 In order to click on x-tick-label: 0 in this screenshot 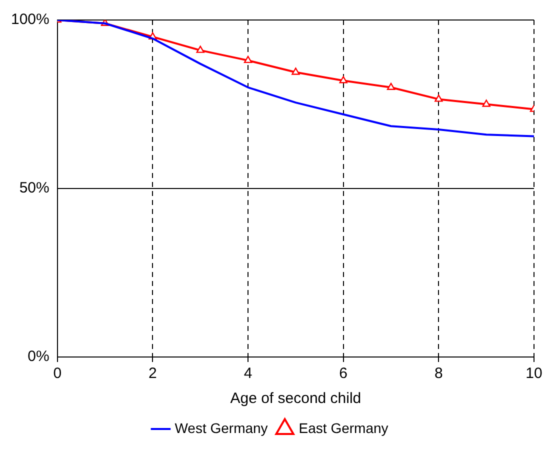, I will do `click(57, 373)`.